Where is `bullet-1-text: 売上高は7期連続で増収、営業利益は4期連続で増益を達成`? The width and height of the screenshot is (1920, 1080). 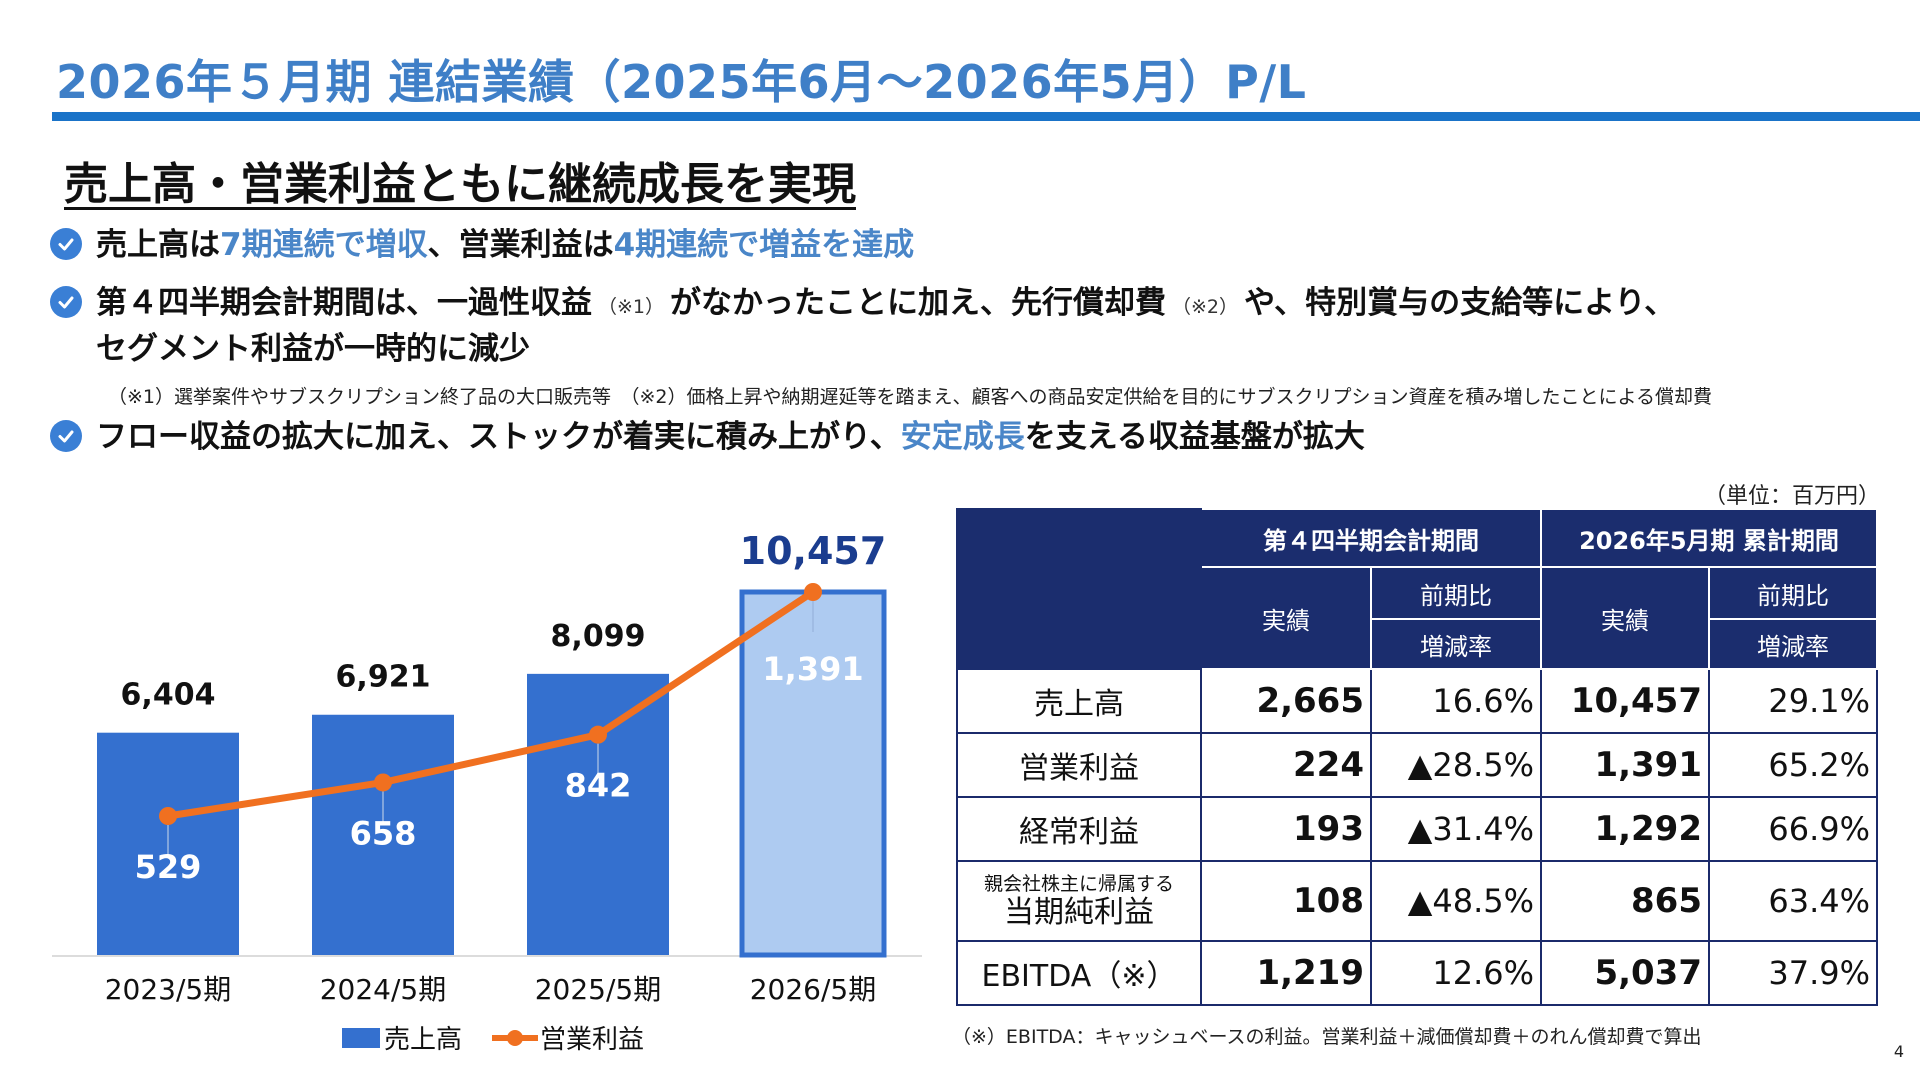
bullet-1-text: 売上高は7期連続で増収、営業利益は4期連続で増益を達成 is located at coordinates (505, 245).